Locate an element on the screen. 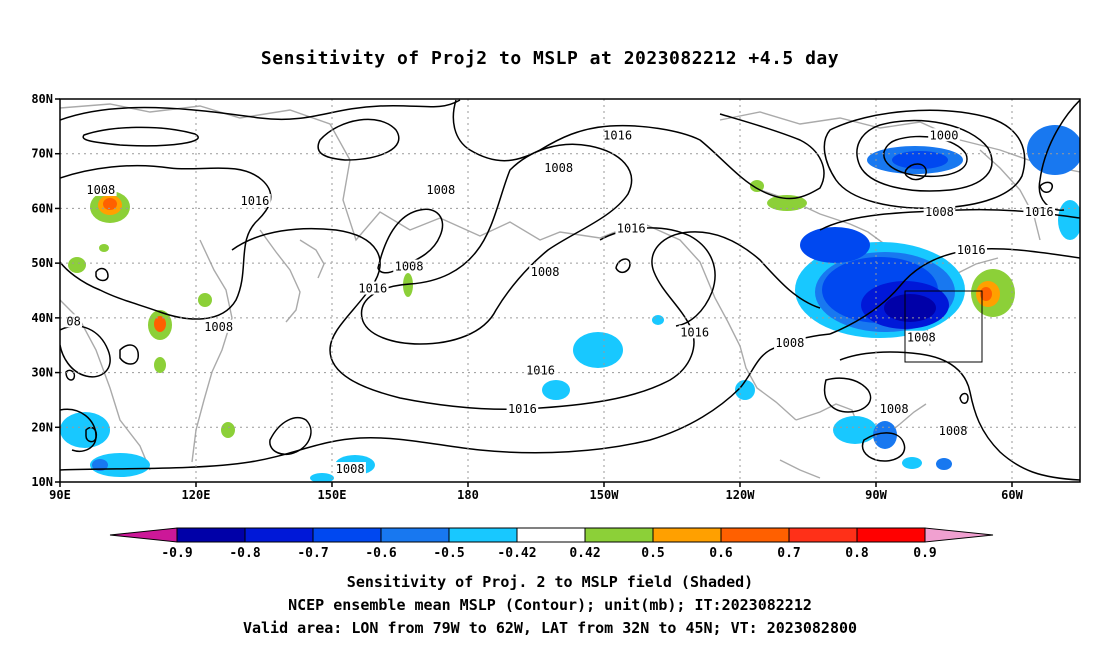 The image size is (1100, 650). y-tick-label: 30N is located at coordinates (42, 373).